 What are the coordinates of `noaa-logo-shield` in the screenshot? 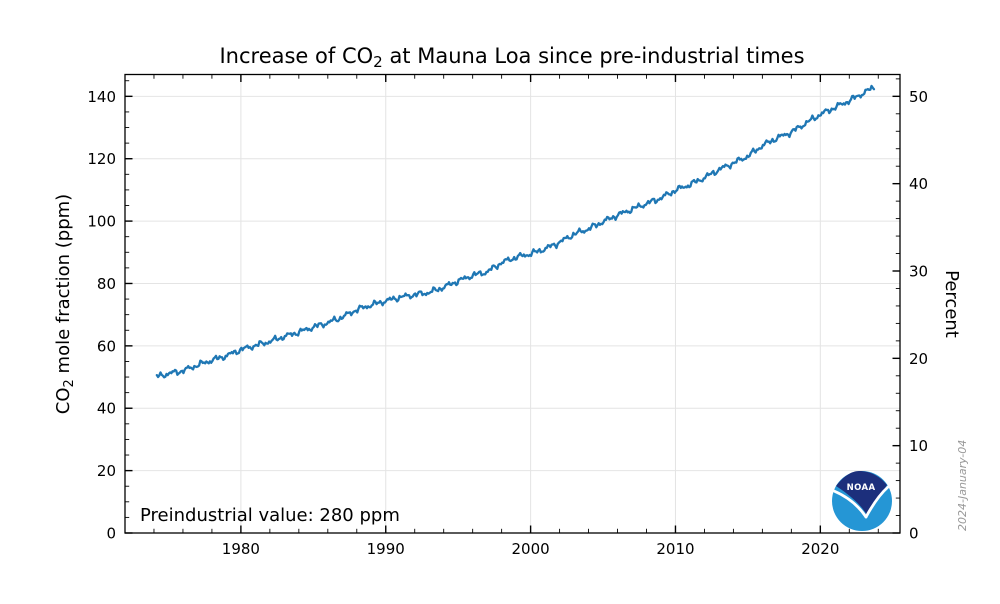 It's located at (861, 493).